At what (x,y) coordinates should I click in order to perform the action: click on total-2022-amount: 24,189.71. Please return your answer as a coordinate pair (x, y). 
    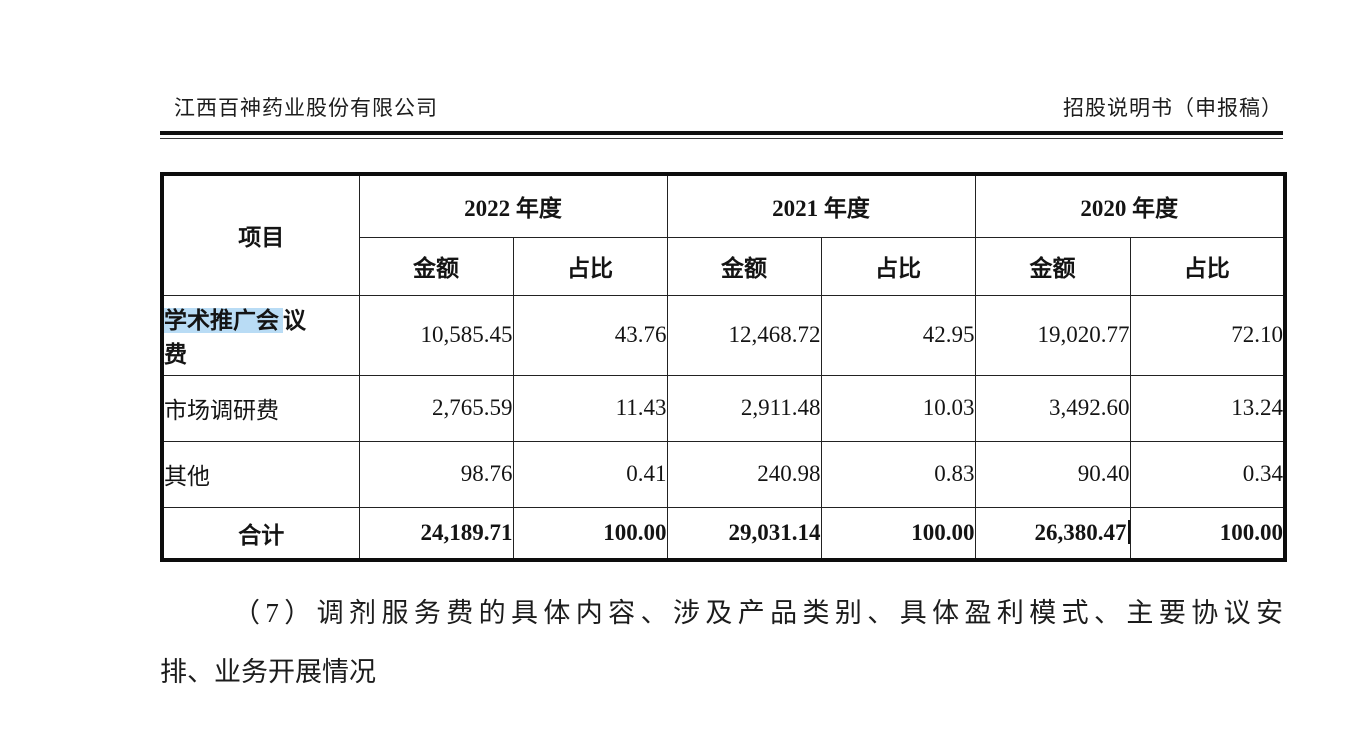
    Looking at the image, I should click on (436, 533).